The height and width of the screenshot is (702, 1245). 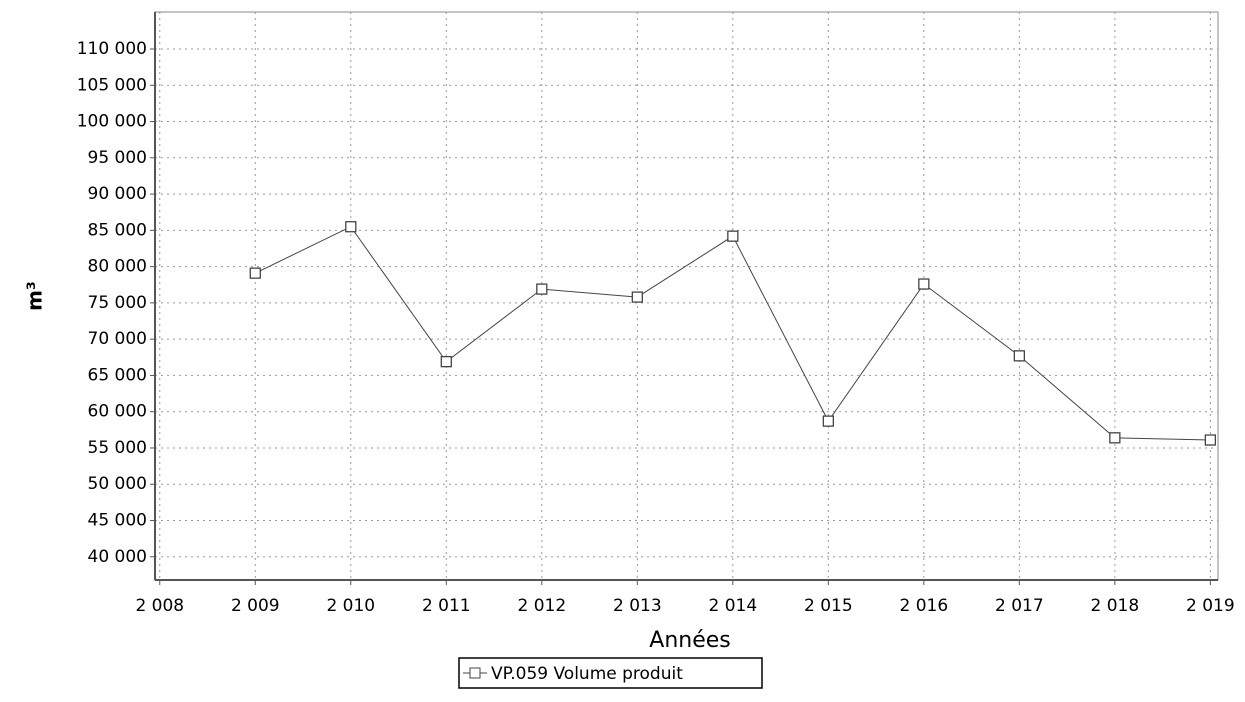 I want to click on x-tick-label: 2 016, so click(x=924, y=606).